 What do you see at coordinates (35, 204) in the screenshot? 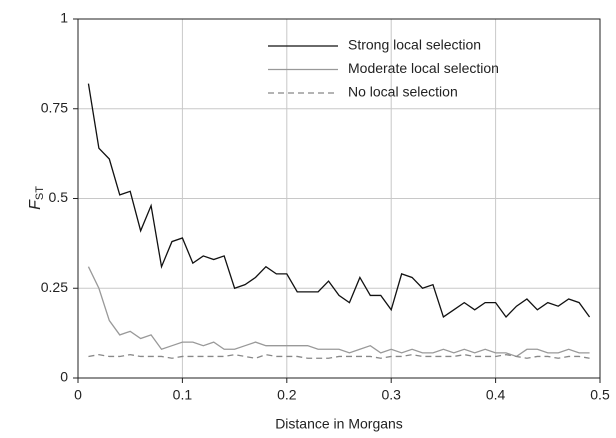
I see `y-axis-label-main: F` at bounding box center [35, 204].